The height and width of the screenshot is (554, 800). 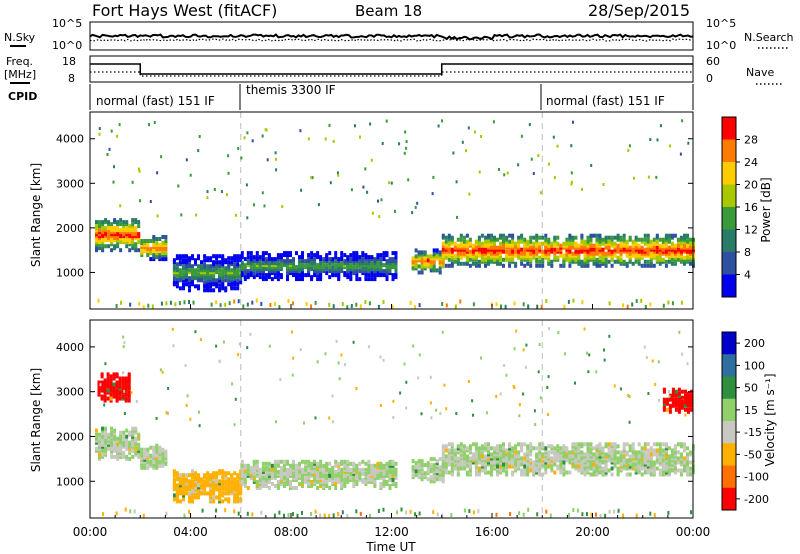 What do you see at coordinates (70, 183) in the screenshot?
I see `y-tick-label: 3000` at bounding box center [70, 183].